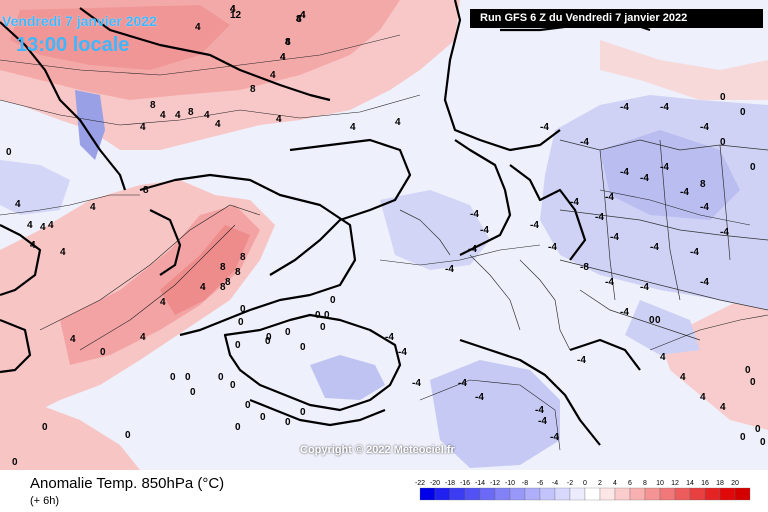 Image resolution: width=768 pixels, height=512 pixels. Describe the element at coordinates (585, 483) in the screenshot. I see `scale-tick-label: 0` at that location.